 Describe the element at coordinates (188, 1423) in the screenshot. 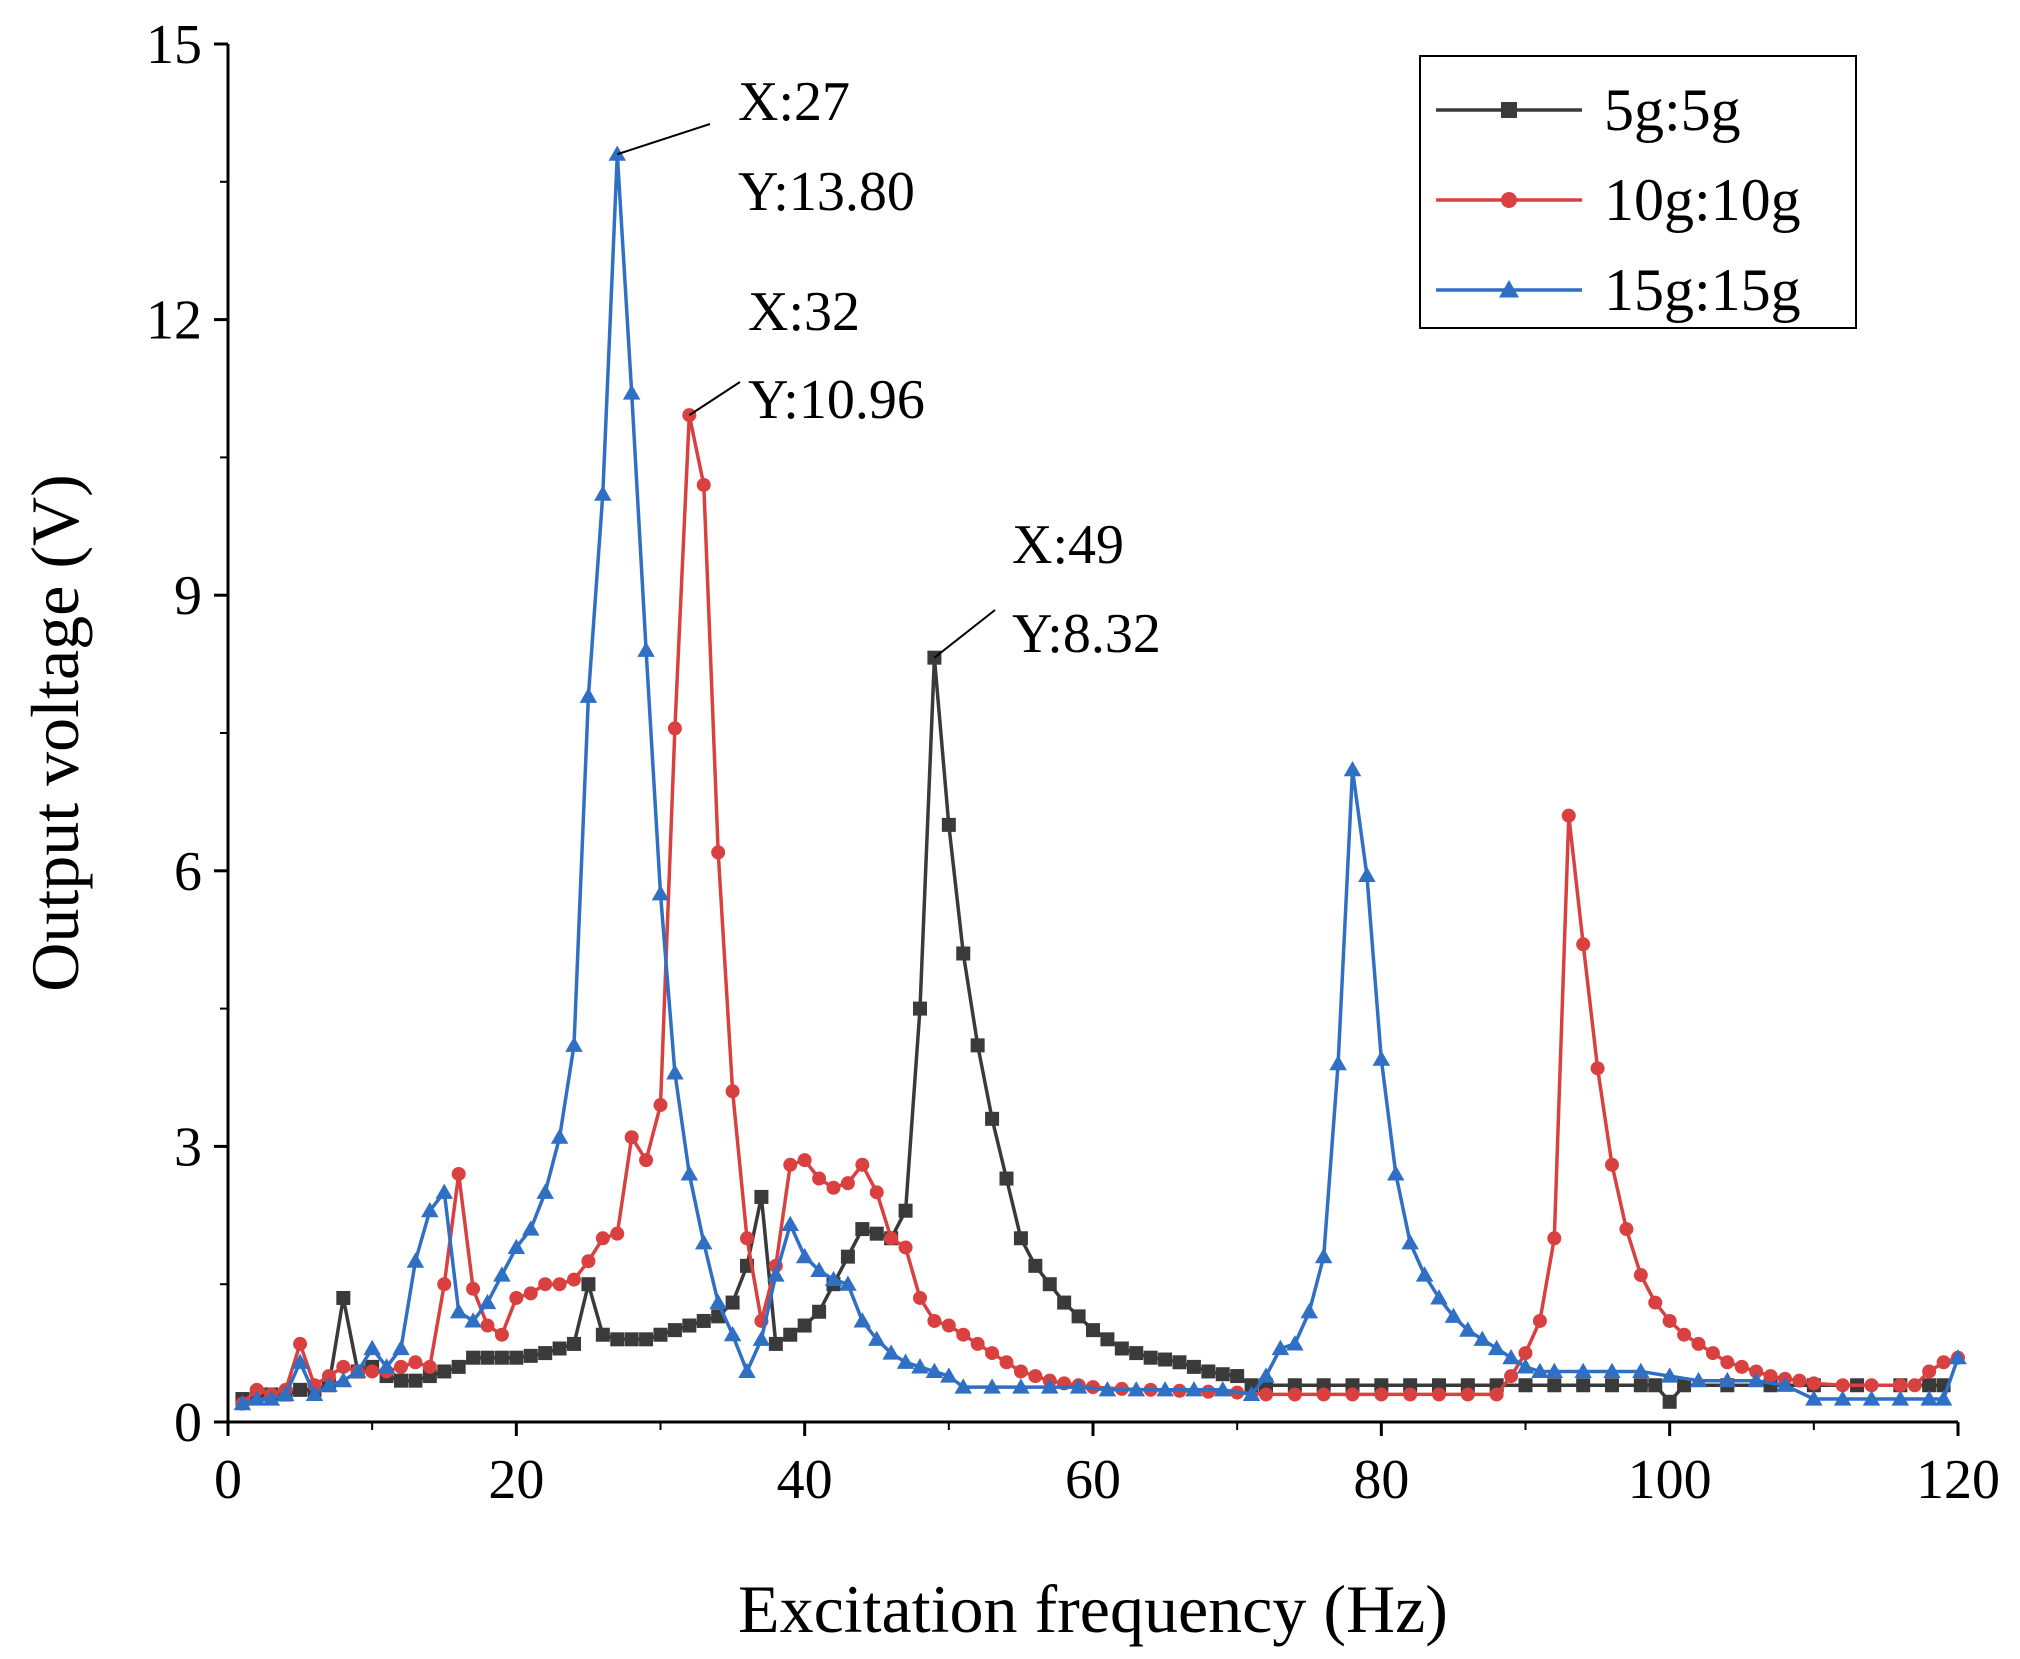

I see `y-tick-label: 0` at that location.